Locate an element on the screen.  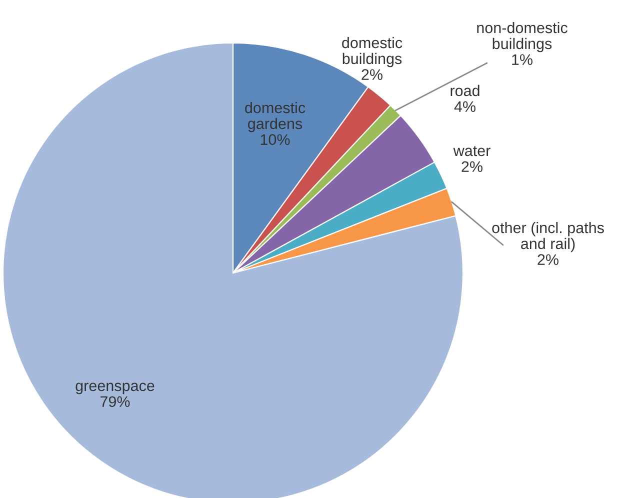
slice-label: water is located at coordinates (471, 151).